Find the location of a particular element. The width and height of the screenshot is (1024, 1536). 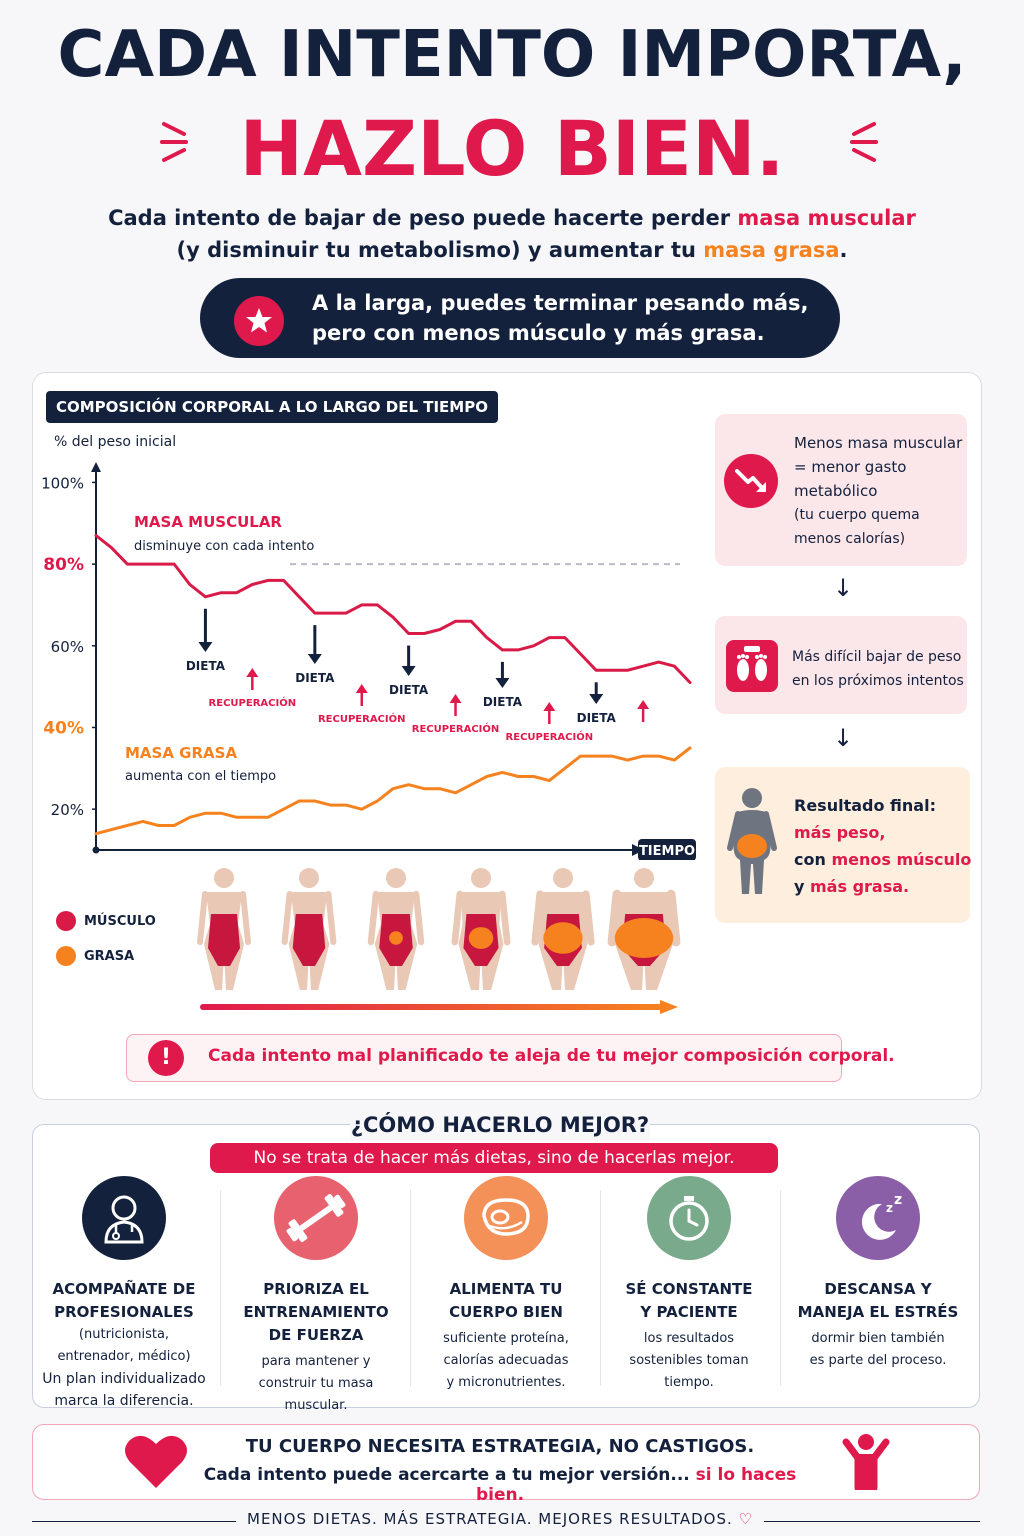

tip2-body-line3: muscular. is located at coordinates (316, 1405).